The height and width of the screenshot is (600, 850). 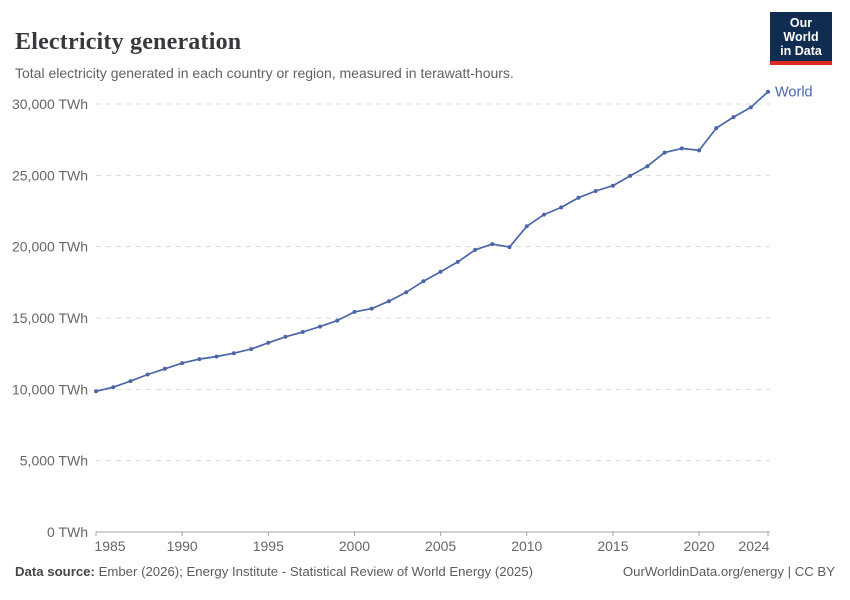 I want to click on y-axis-tick-label: 10,000 TWh, so click(x=50, y=389).